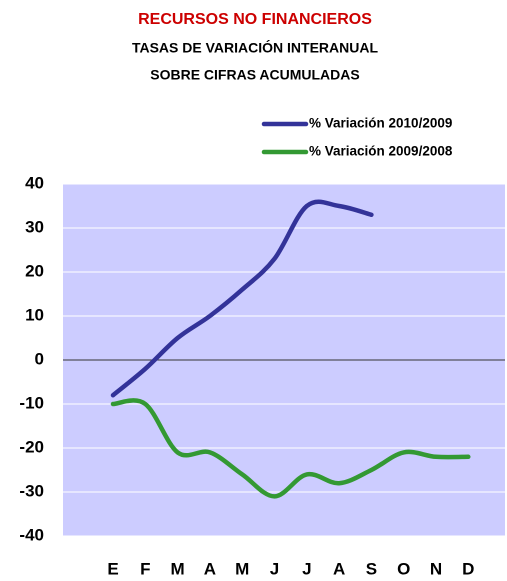  Describe the element at coordinates (31, 446) in the screenshot. I see `y-tick-label: -20` at that location.